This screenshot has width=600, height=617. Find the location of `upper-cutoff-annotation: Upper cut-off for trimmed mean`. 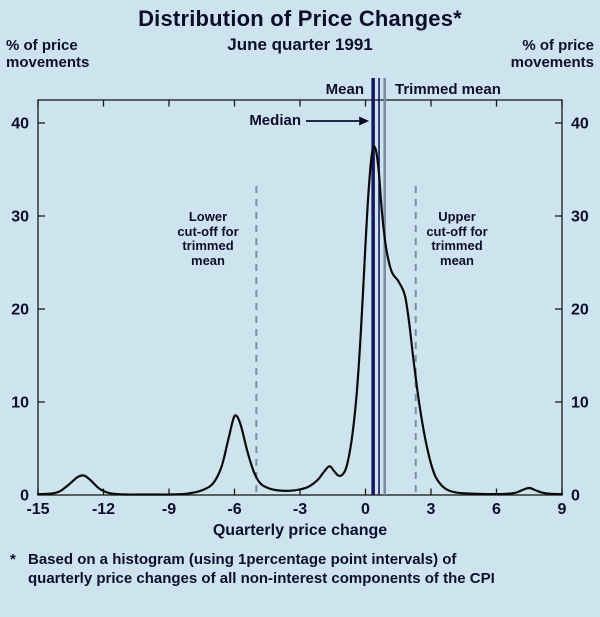

upper-cutoff-annotation: Upper cut-off for trimmed mean is located at coordinates (457, 238).